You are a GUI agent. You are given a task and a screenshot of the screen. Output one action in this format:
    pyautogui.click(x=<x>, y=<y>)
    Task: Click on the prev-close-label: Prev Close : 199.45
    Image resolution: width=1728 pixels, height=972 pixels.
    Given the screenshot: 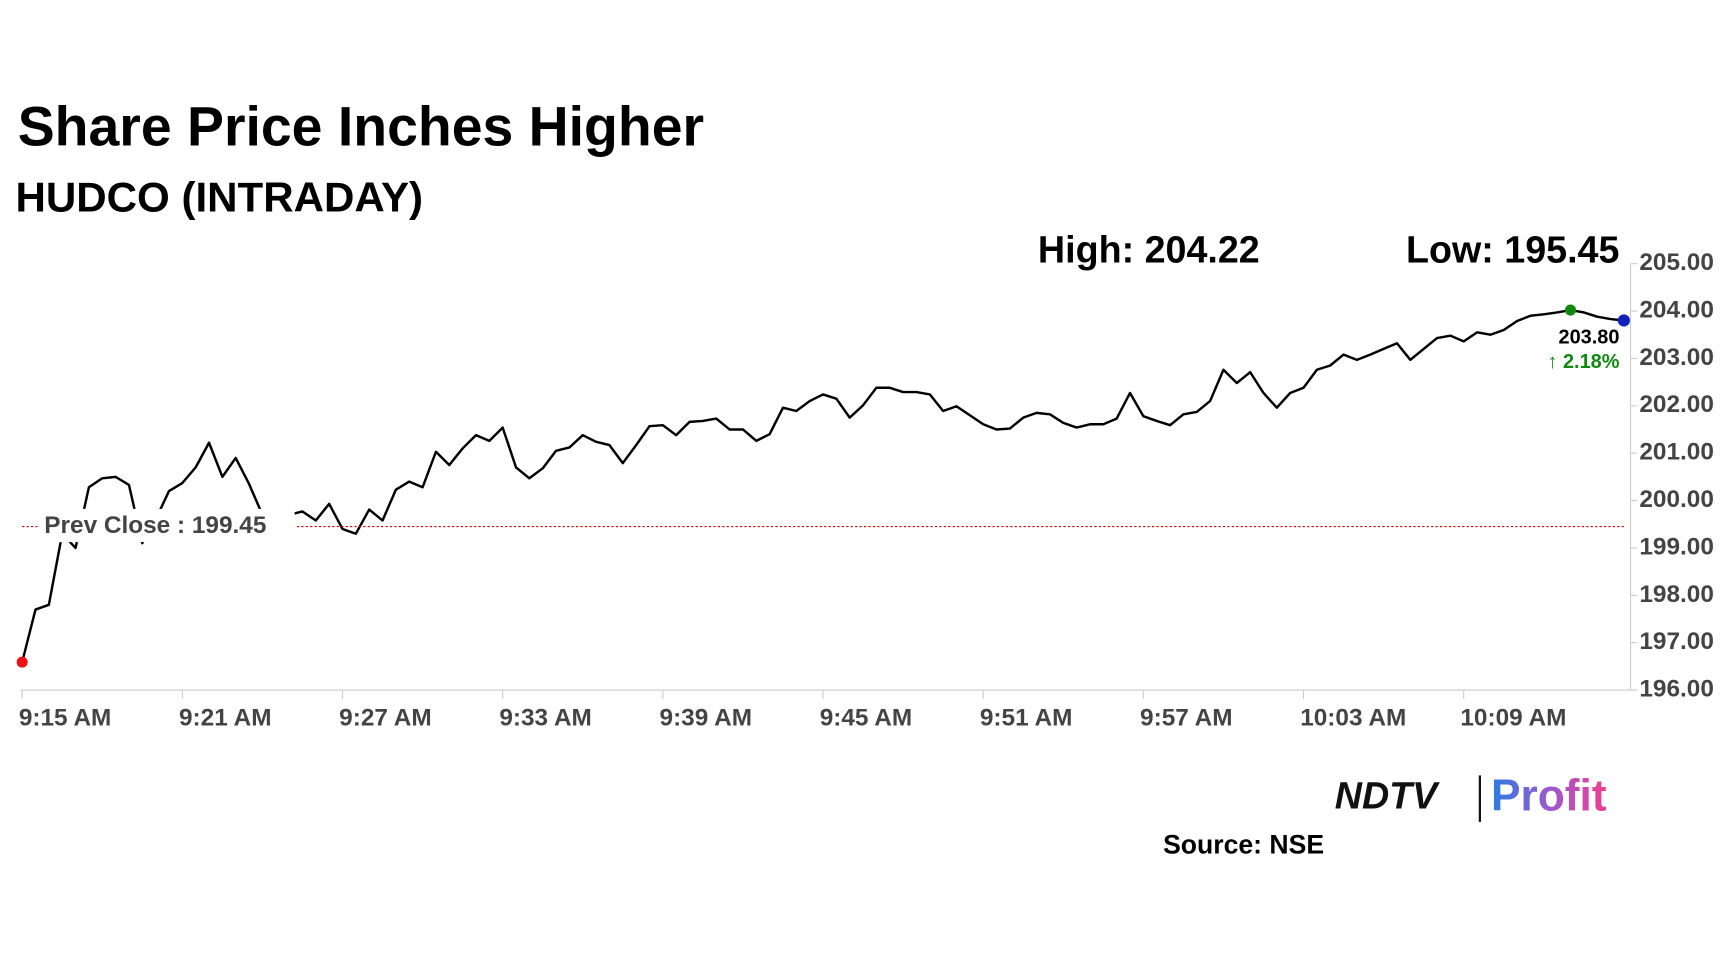 What is the action you would take?
    pyautogui.click(x=155, y=525)
    